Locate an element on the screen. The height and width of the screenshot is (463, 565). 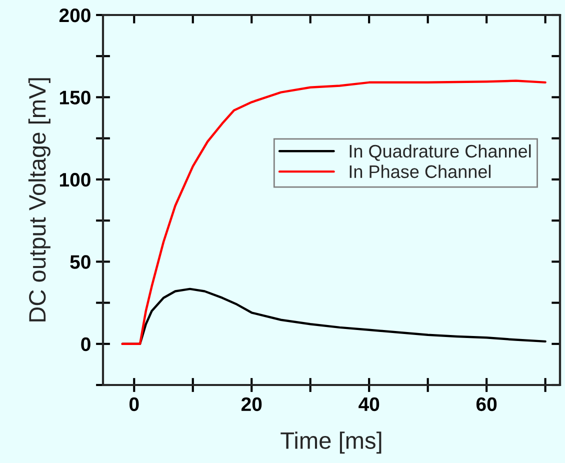
y-tick-label: 200 is located at coordinates (74, 15).